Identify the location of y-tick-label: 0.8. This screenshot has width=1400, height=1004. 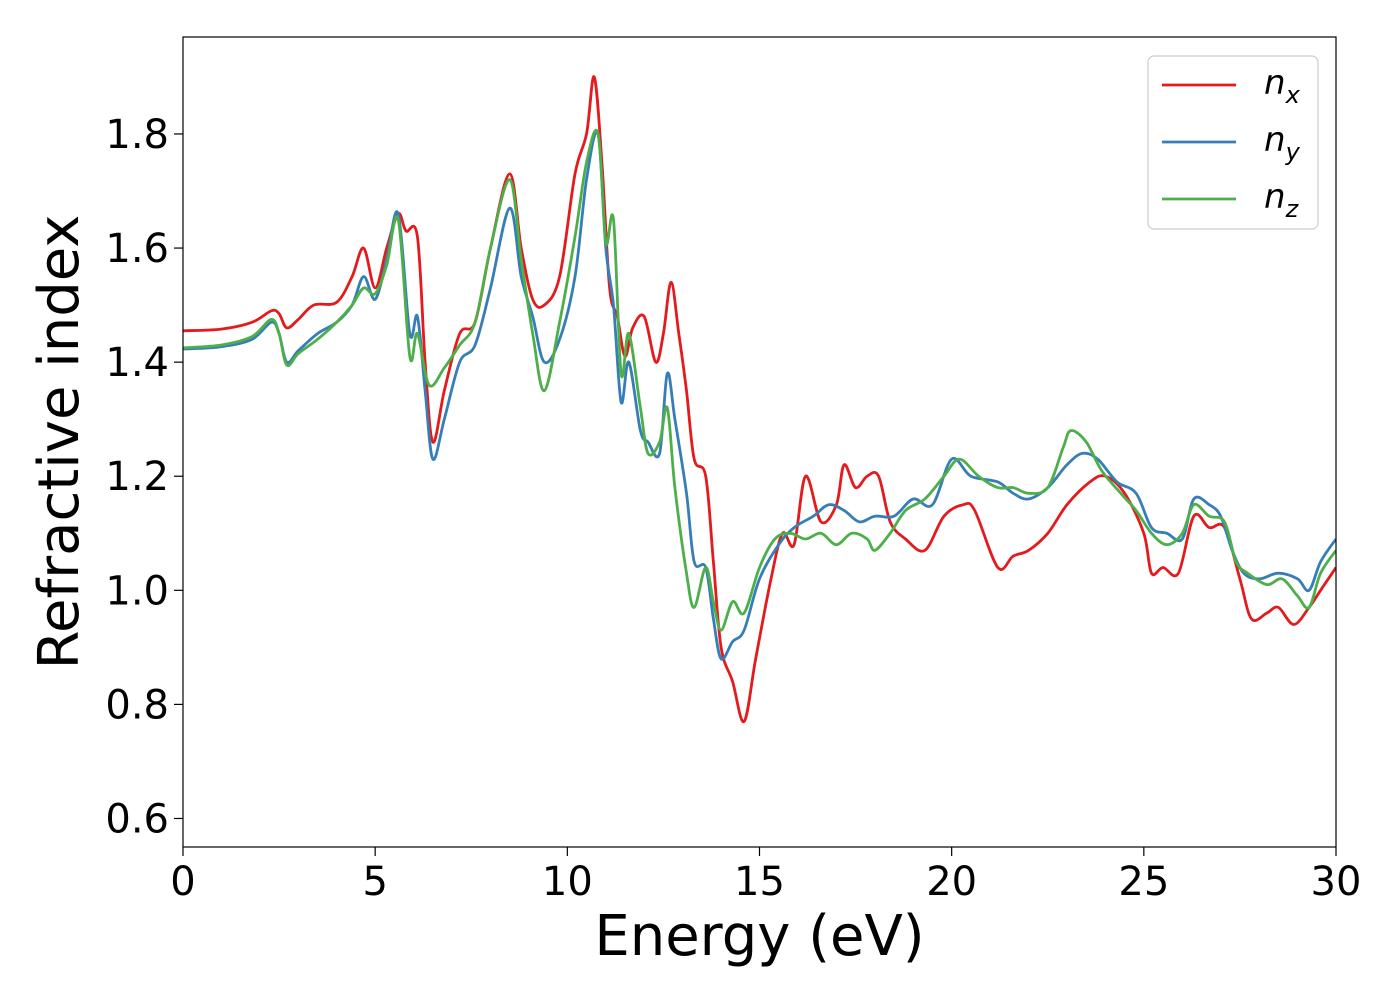
(137, 705).